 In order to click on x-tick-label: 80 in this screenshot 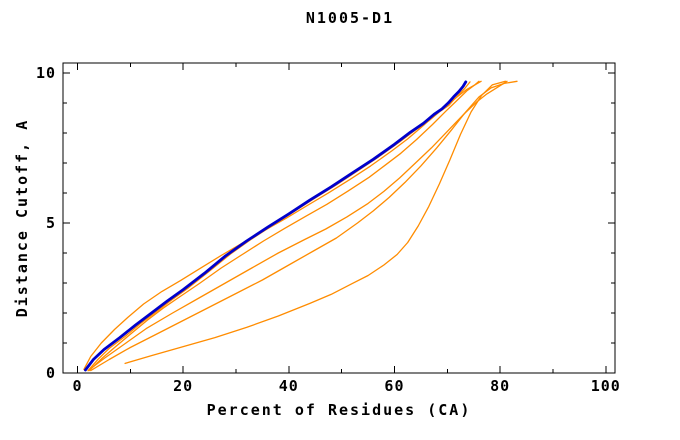, I will do `click(500, 386)`.